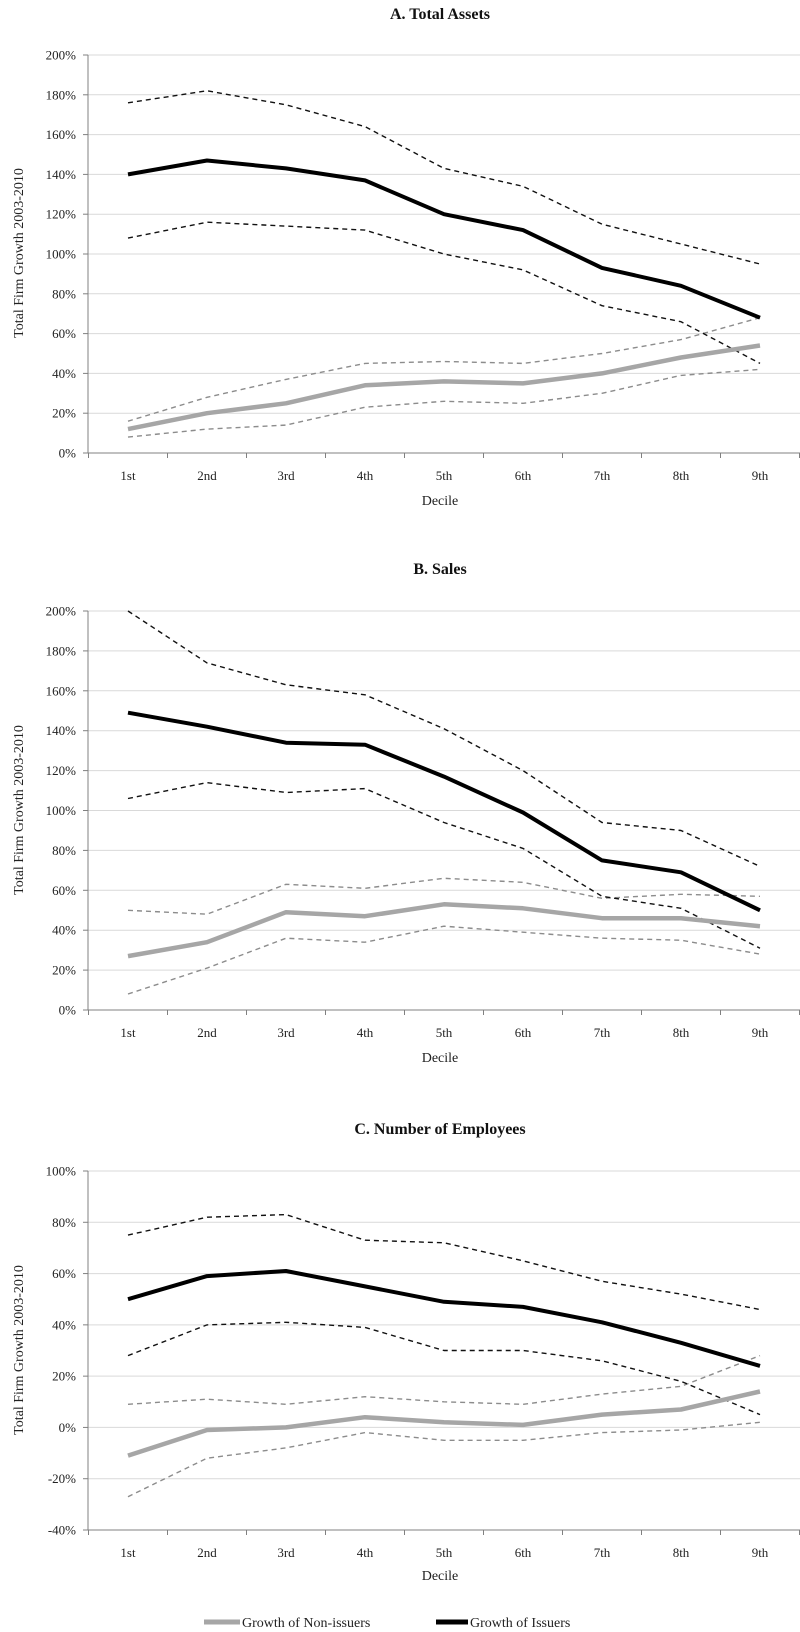  I want to click on legend: Growth of Non-issuers Growth of Issuers, so click(387, 1623).